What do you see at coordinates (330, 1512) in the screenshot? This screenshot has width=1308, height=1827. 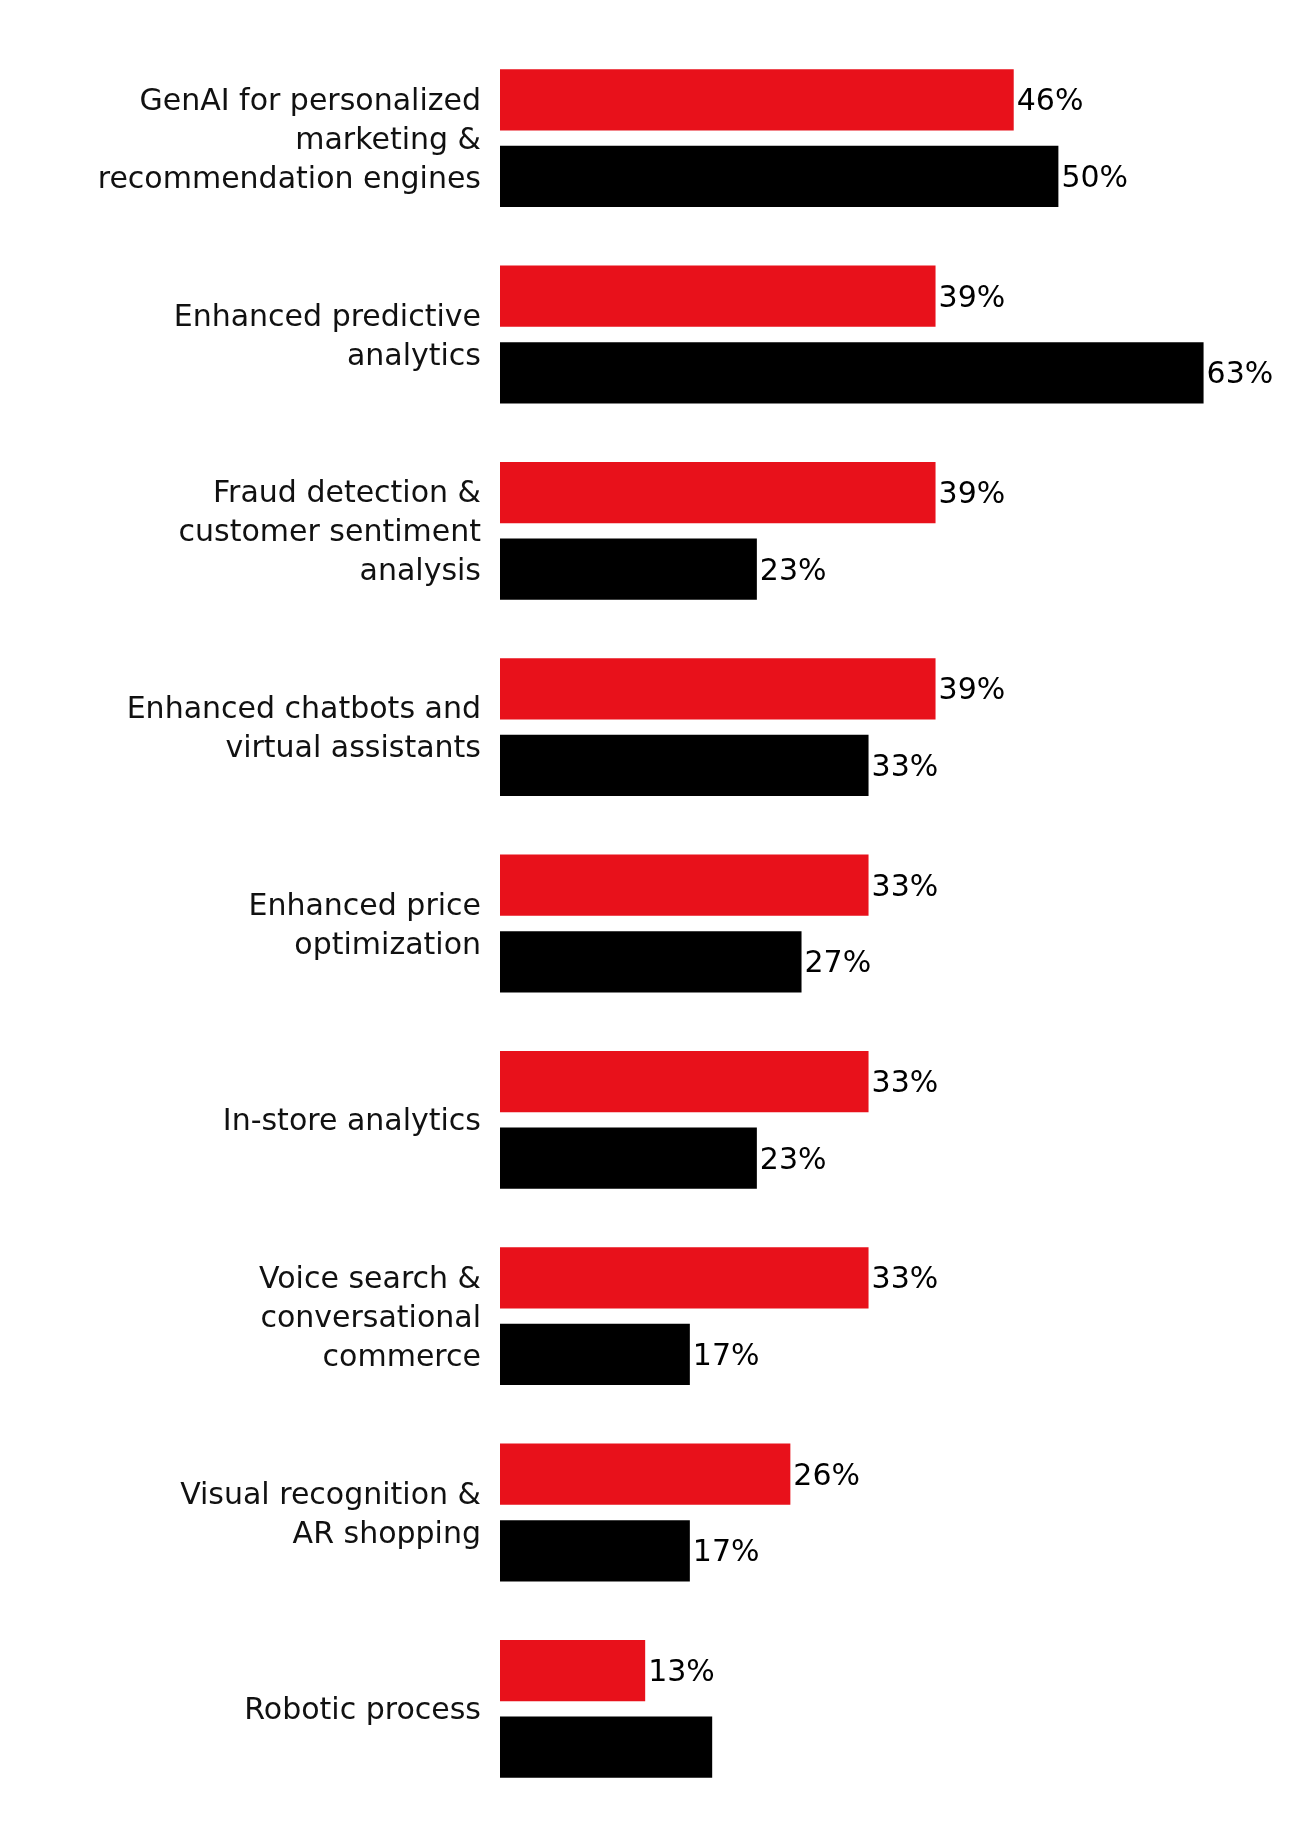 I see `y-tick-label: Visual recognition & AR shopping` at bounding box center [330, 1512].